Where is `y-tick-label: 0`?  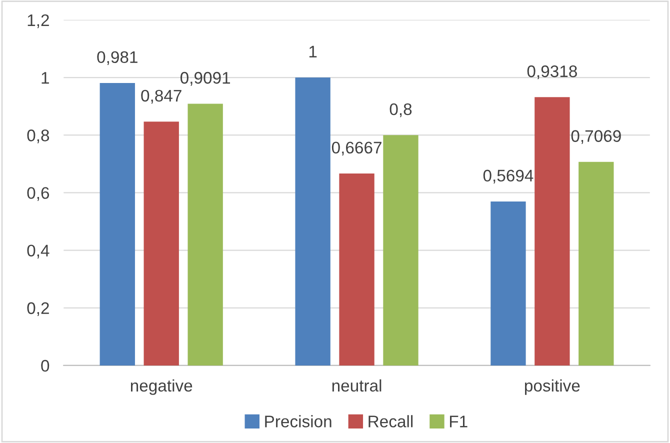
y-tick-label: 0 is located at coordinates (45, 366).